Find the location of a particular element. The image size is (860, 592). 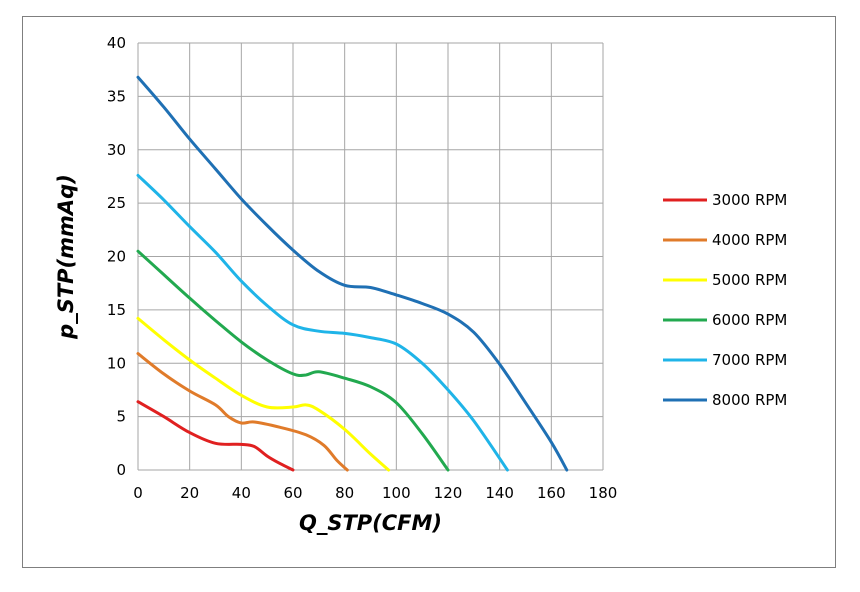

legend-label: 7000 RPM is located at coordinates (749, 360).